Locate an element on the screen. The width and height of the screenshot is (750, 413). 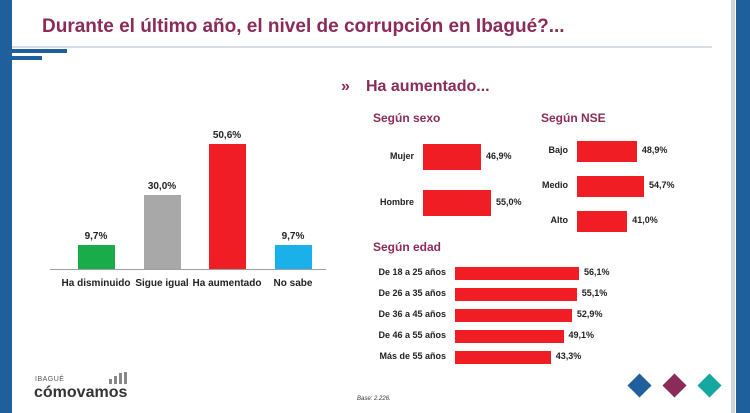
base-note: Base: 2.226. is located at coordinates (374, 399).